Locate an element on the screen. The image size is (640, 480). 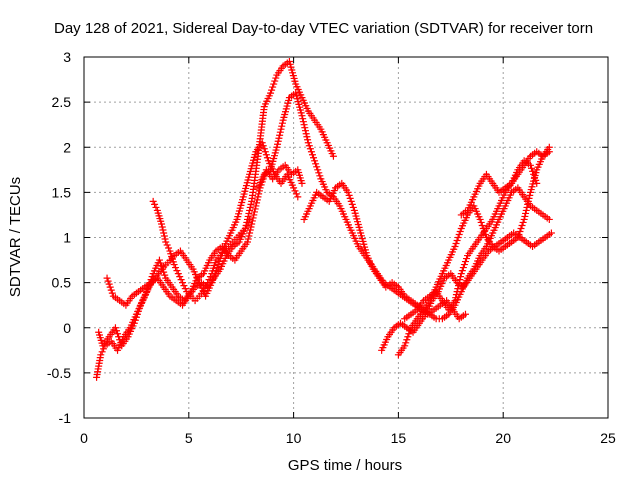
y-tick-label: -0.5 is located at coordinates (59, 373).